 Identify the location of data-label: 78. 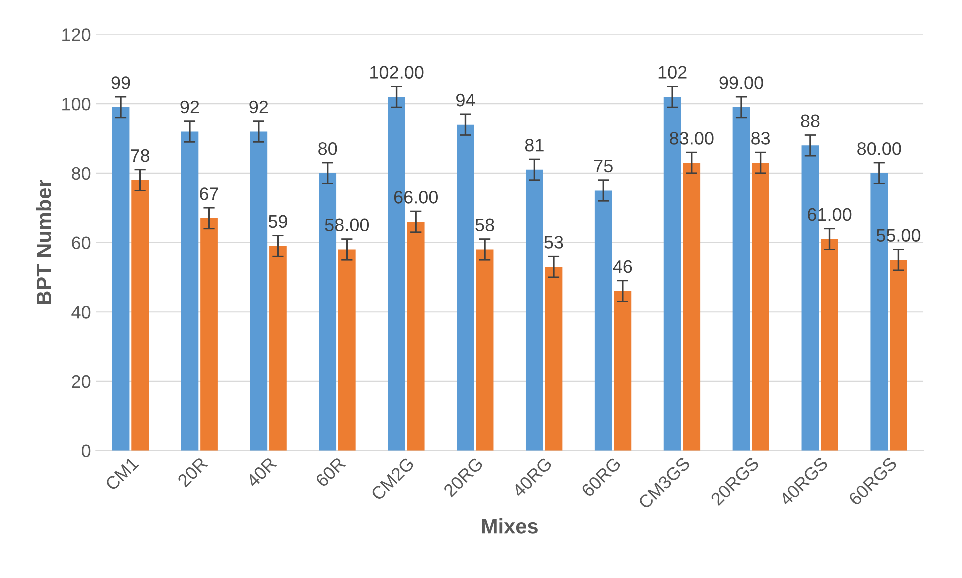
(140, 155).